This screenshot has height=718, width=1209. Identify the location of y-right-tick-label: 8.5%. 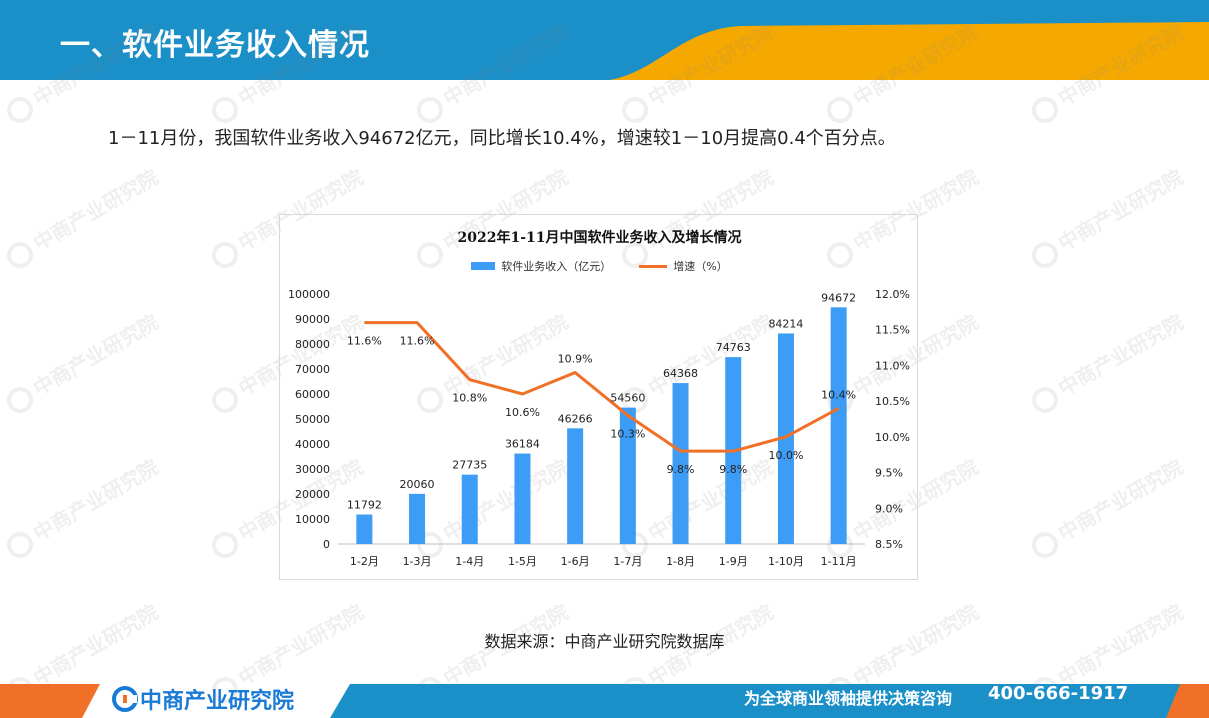
(889, 544).